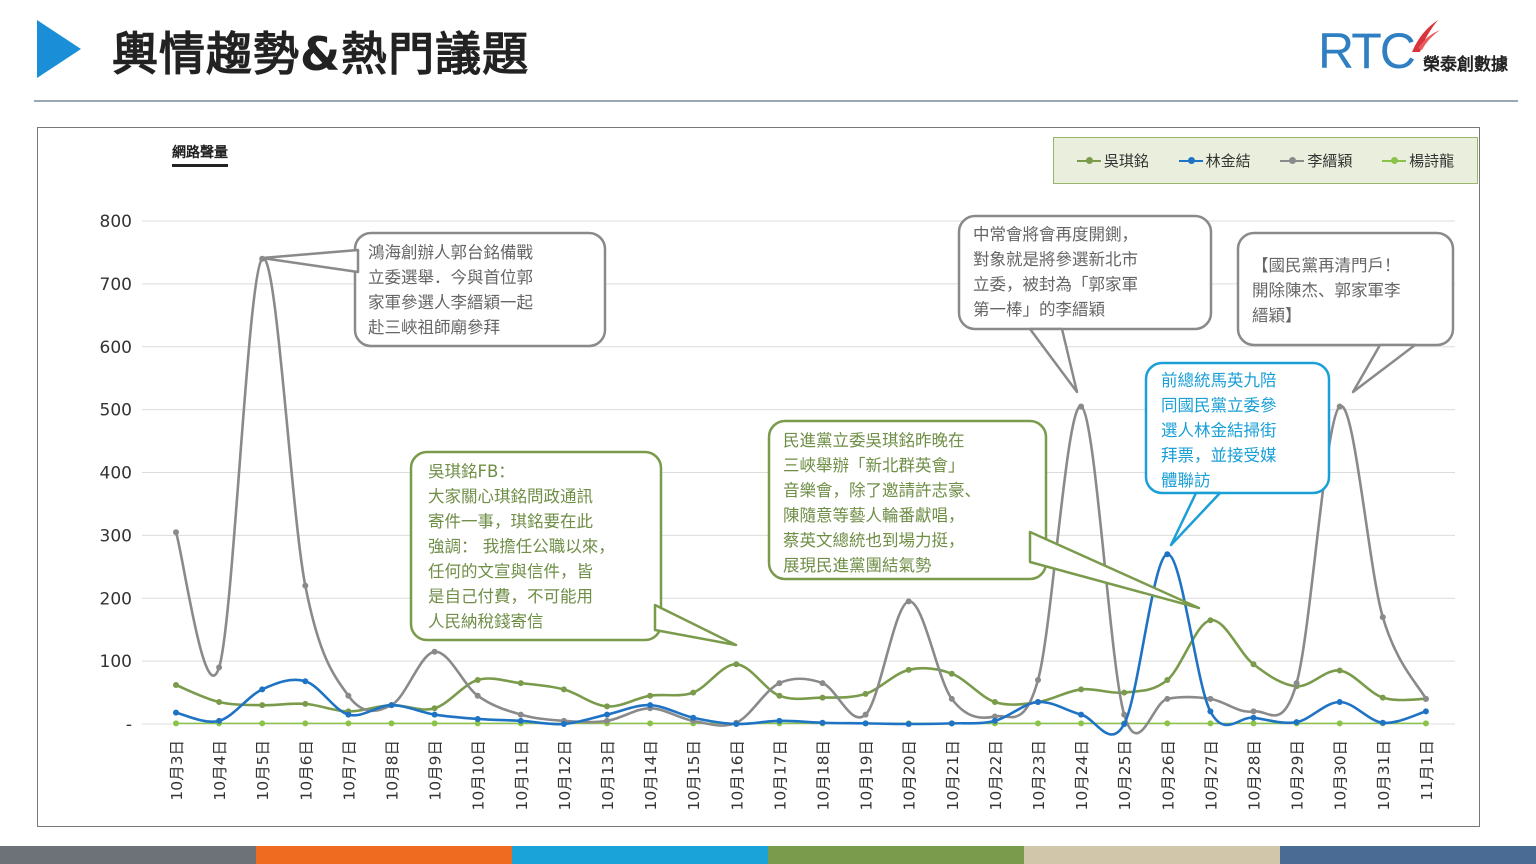  I want to click on y-tick-label: 800, so click(116, 222).